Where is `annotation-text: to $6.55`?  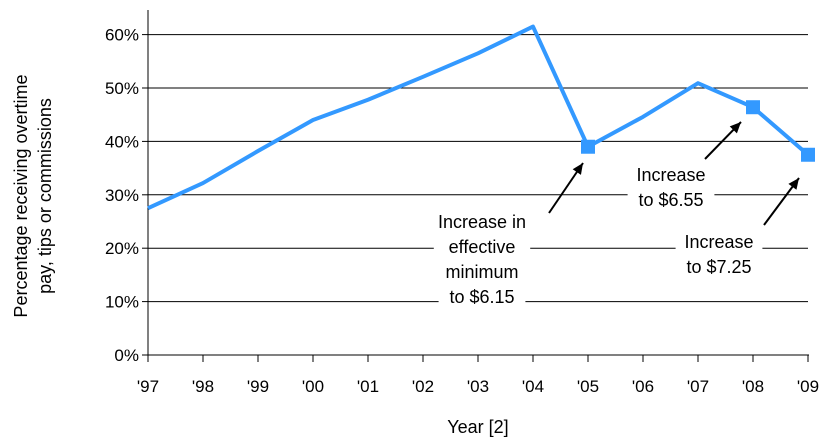
annotation-text: to $6.55 is located at coordinates (670, 200).